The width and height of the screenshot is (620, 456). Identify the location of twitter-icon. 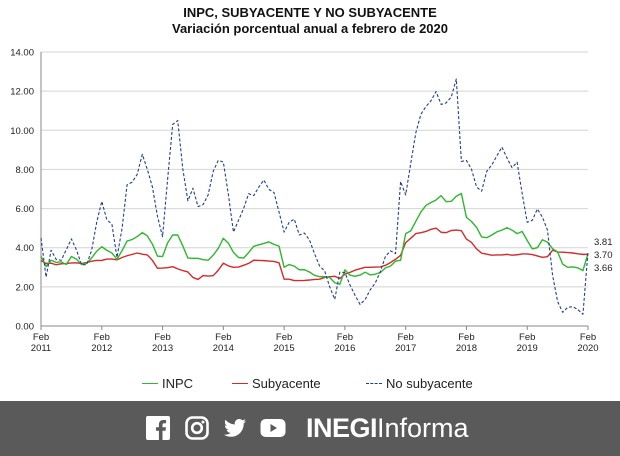
(235, 428).